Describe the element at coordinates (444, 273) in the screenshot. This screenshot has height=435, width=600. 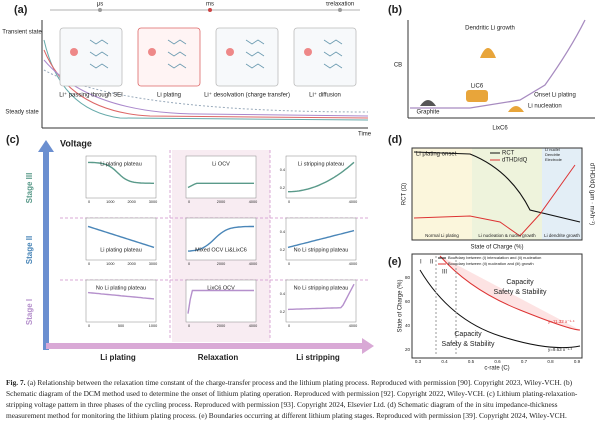
I see `region-label: III` at that location.